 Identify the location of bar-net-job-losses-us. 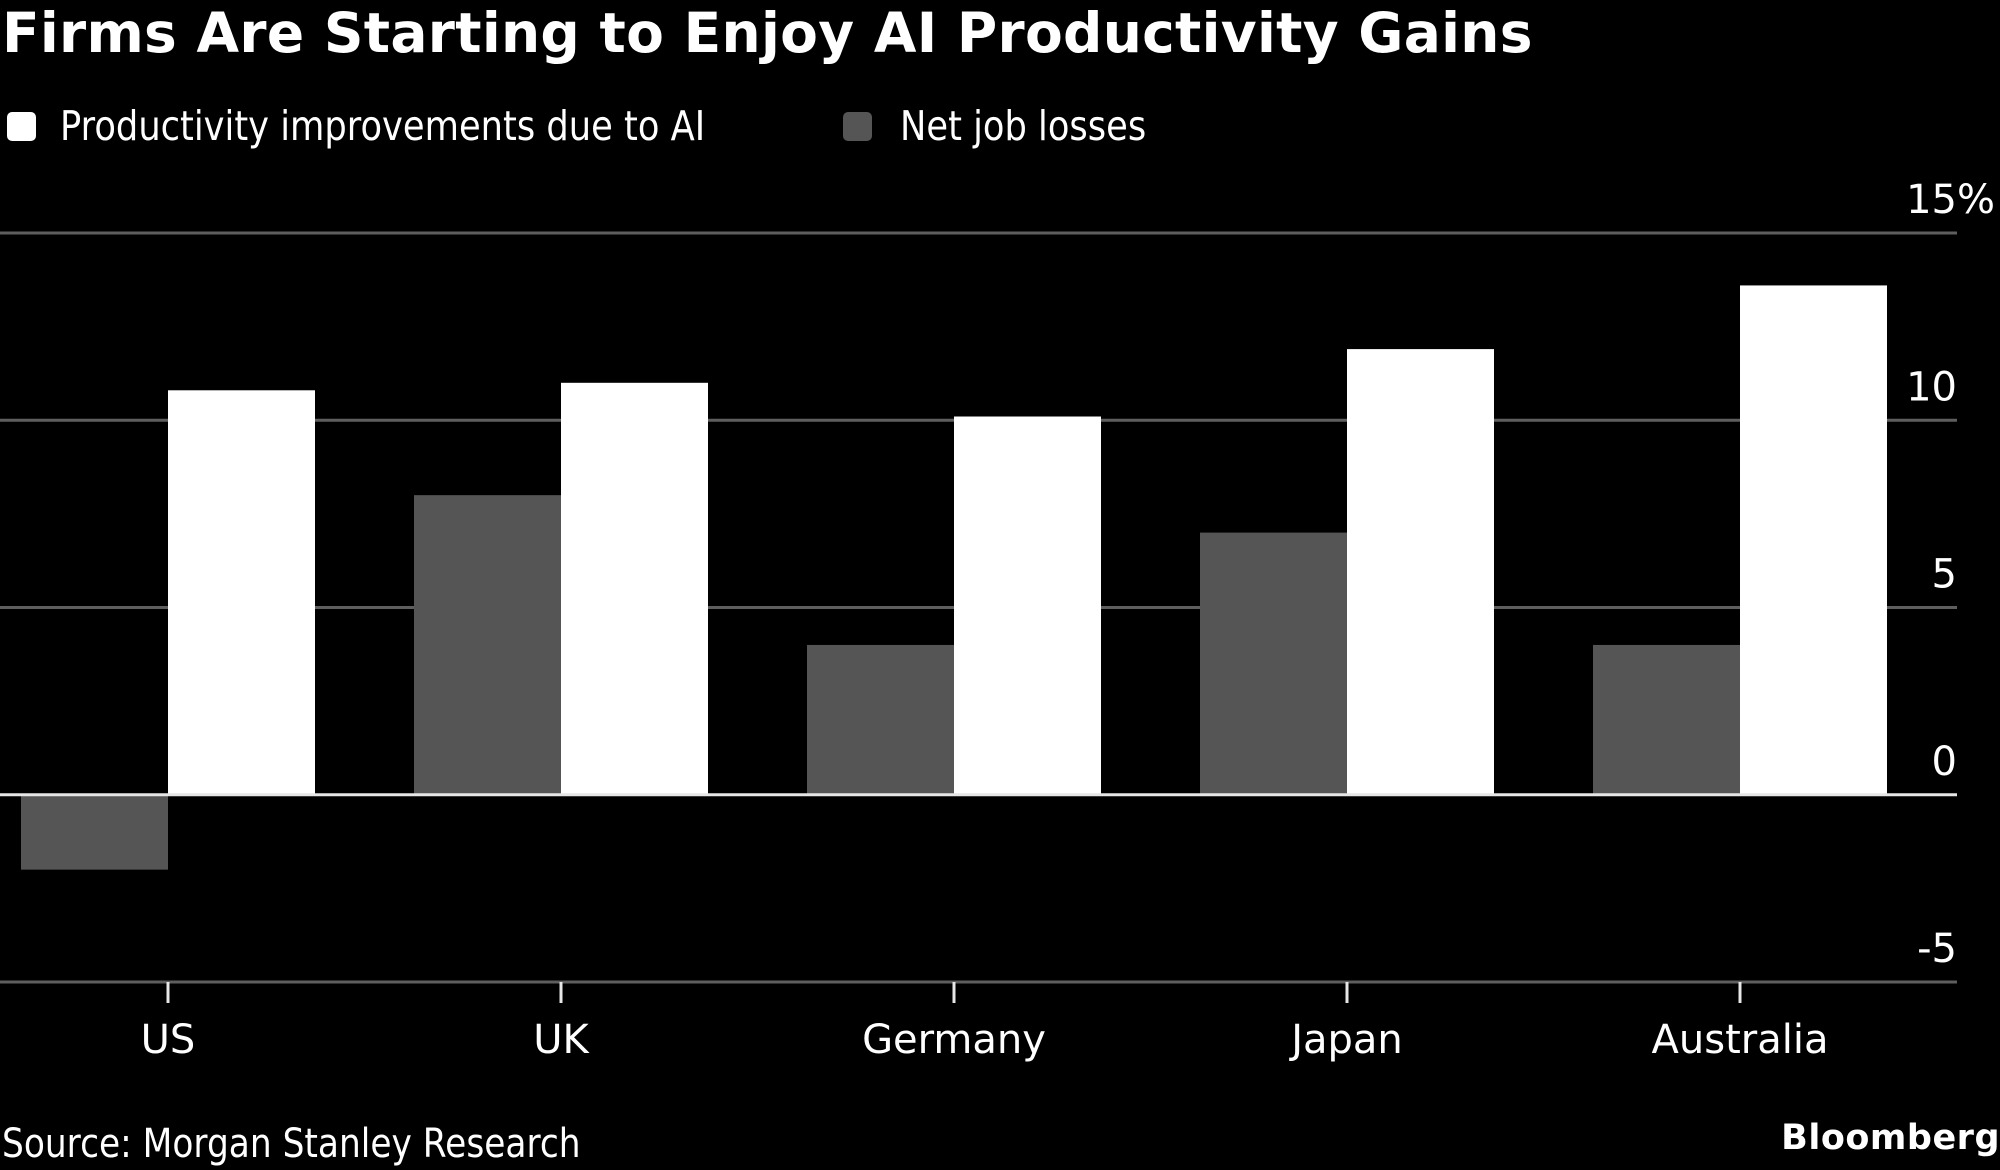
(94, 832).